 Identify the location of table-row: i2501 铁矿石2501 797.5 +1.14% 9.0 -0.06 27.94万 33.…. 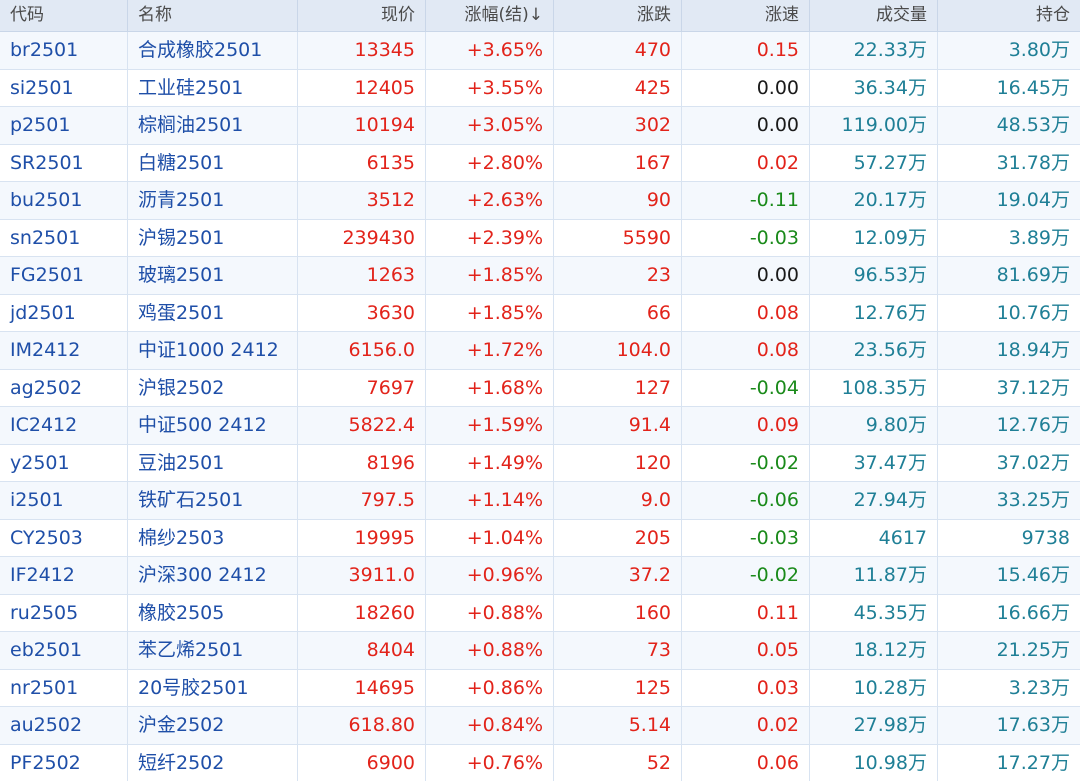
(540, 501).